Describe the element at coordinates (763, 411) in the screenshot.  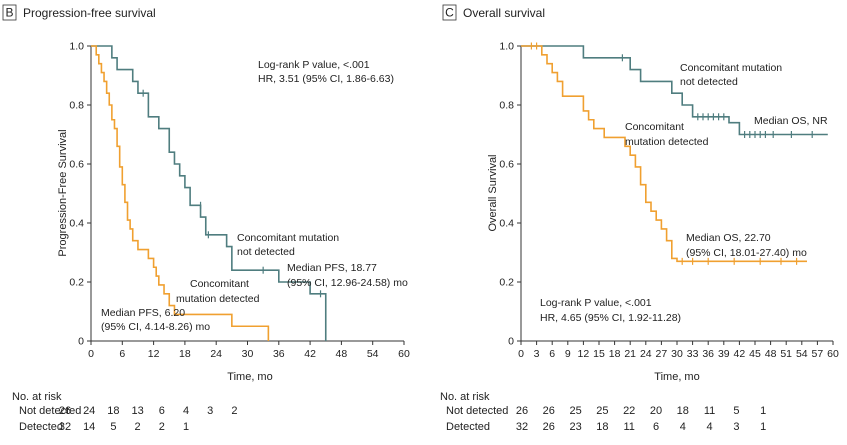
I see `panel-c-risk-value: 1` at that location.